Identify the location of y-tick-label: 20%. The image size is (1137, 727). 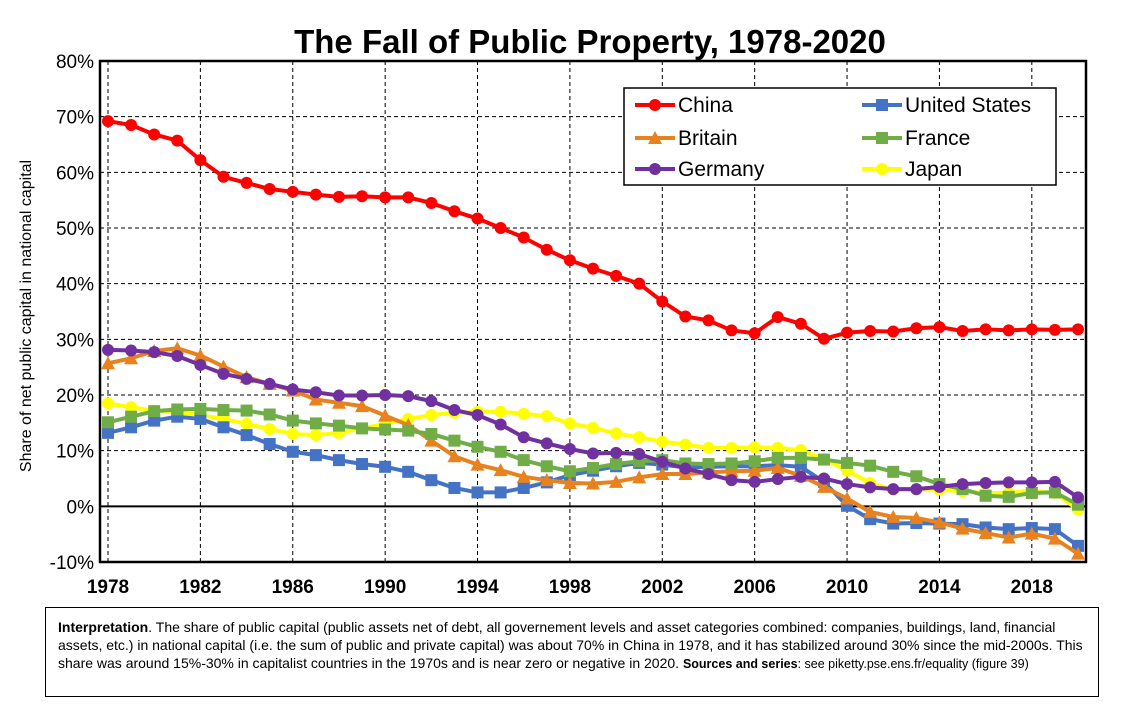
(75, 396).